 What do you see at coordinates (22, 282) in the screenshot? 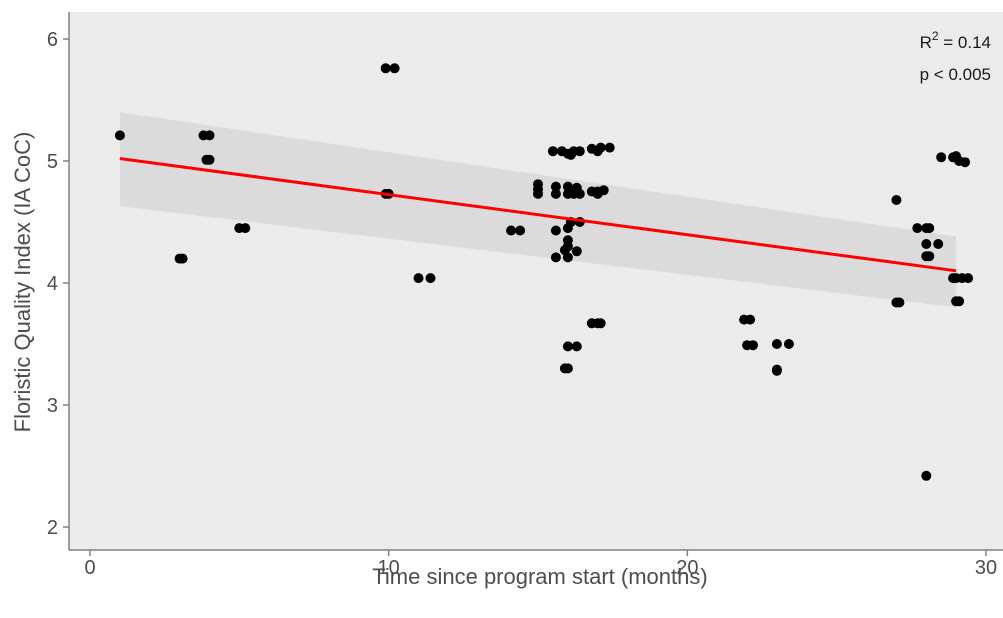
I see `y-axis-title: Floristic Quality Index (IA CoC)` at bounding box center [22, 282].